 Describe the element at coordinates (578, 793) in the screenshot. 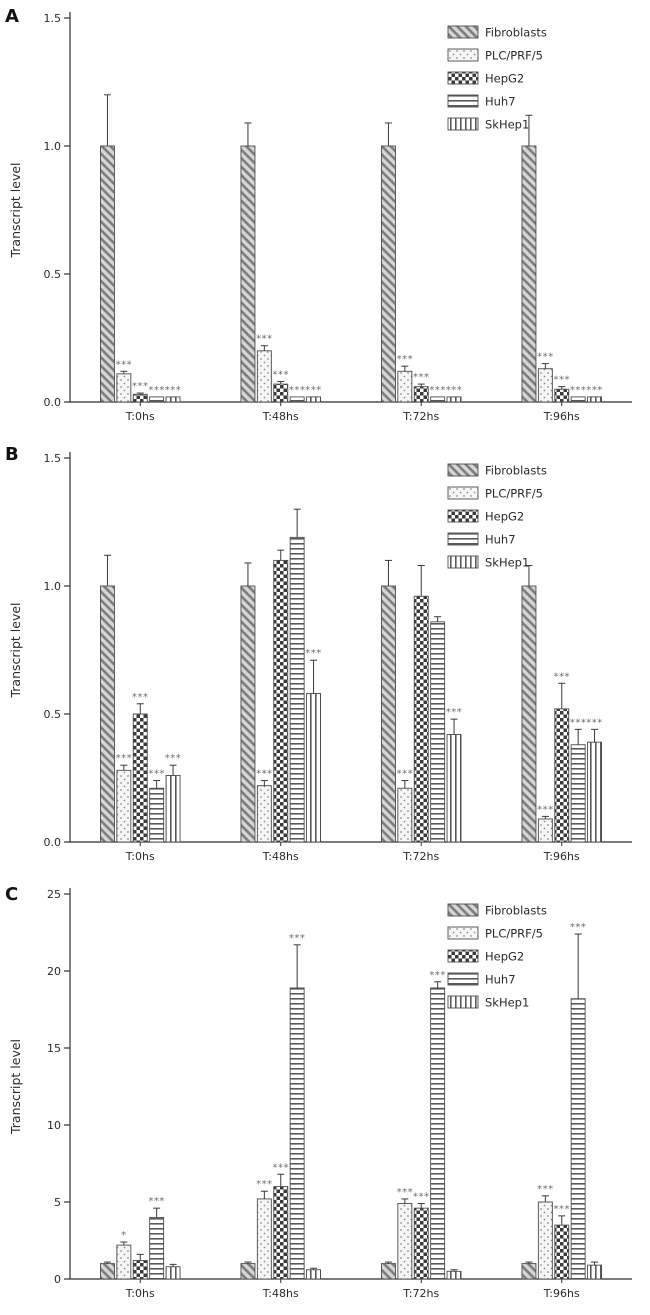

I see `bar-hlines-T:96hs` at that location.